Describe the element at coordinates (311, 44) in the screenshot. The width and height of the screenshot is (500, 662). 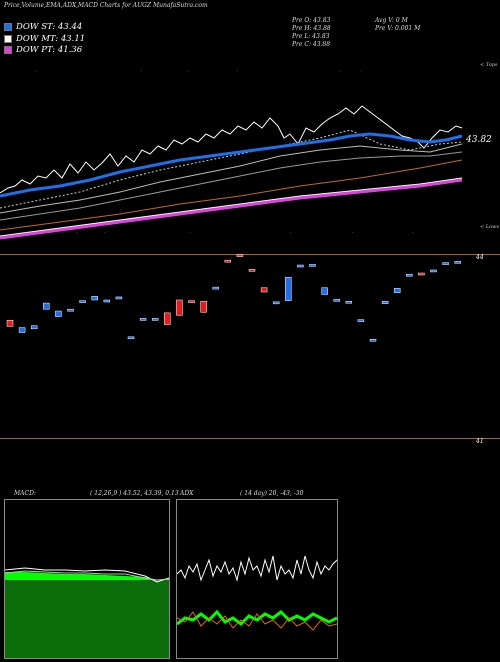
I see `quote-close: Pre C: 43.88` at that location.